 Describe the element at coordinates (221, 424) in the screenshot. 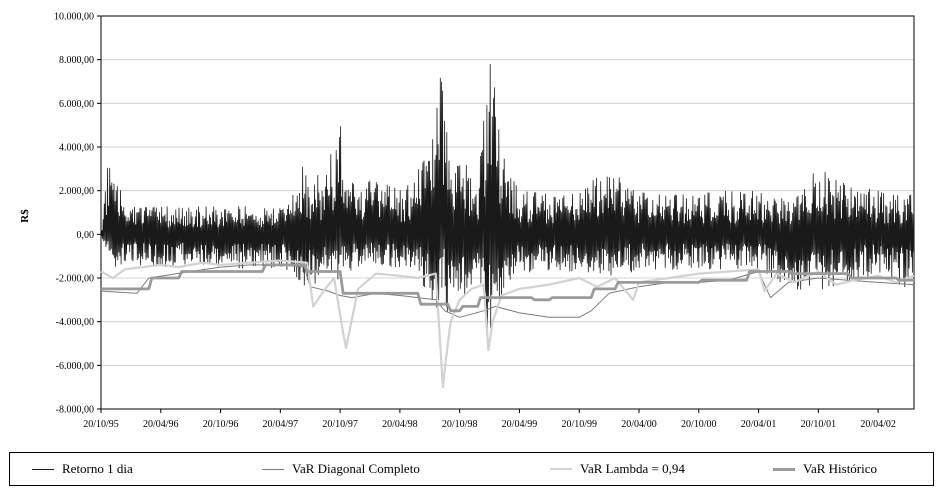

I see `x-tick-label: 20/10/96` at that location.